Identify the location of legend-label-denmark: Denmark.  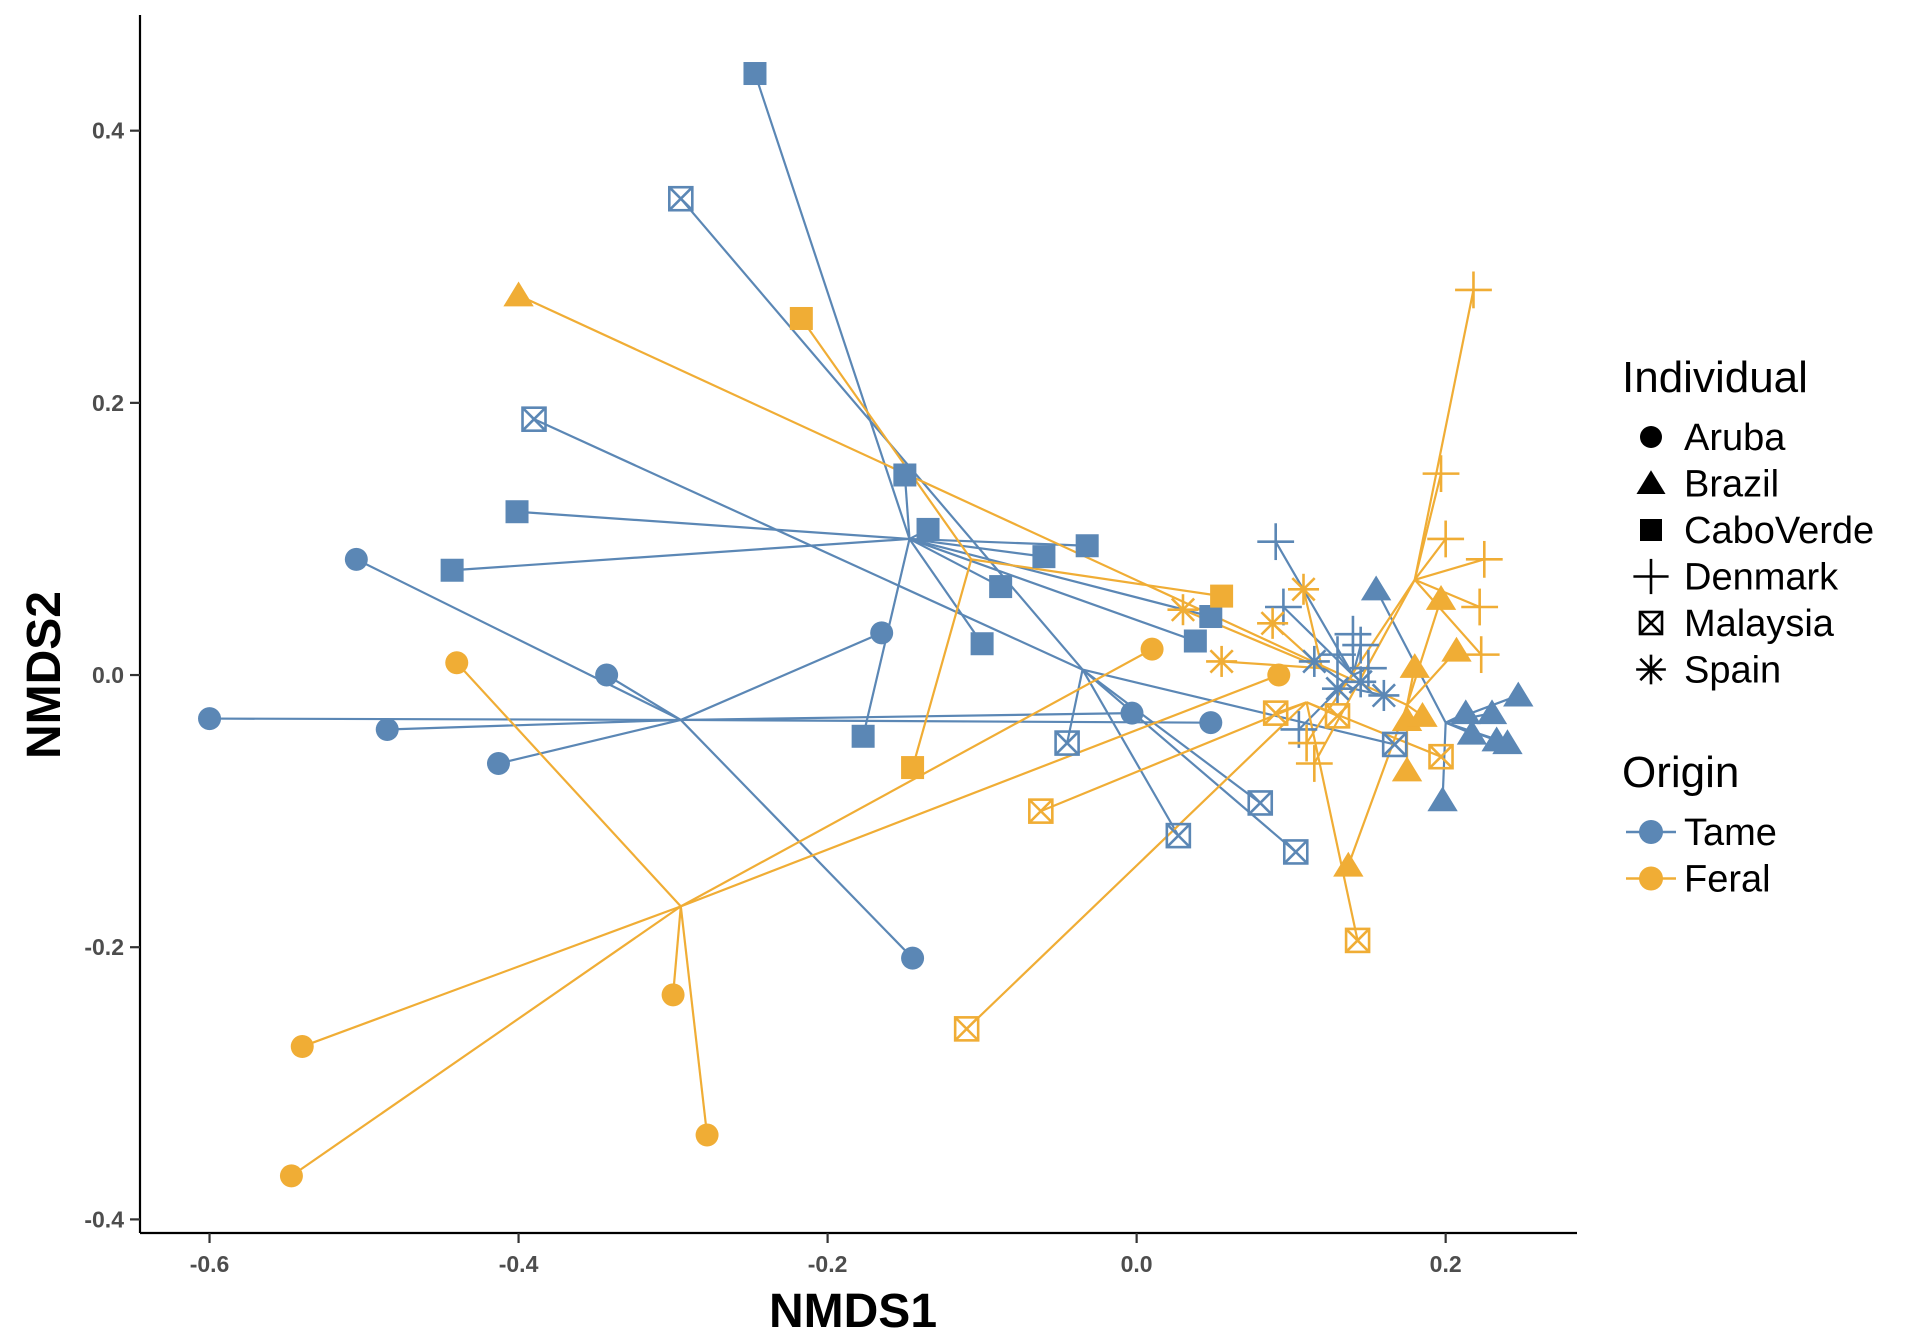
(1761, 578).